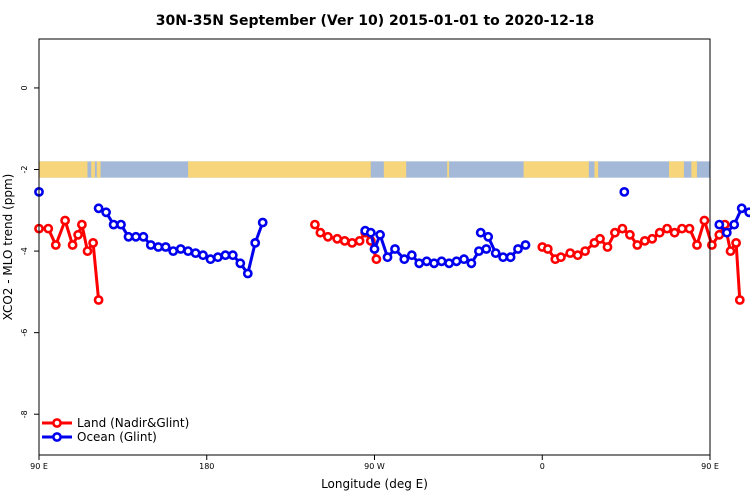  What do you see at coordinates (117, 437) in the screenshot?
I see `legend-ocean-label: Ocean (Glint)` at bounding box center [117, 437].